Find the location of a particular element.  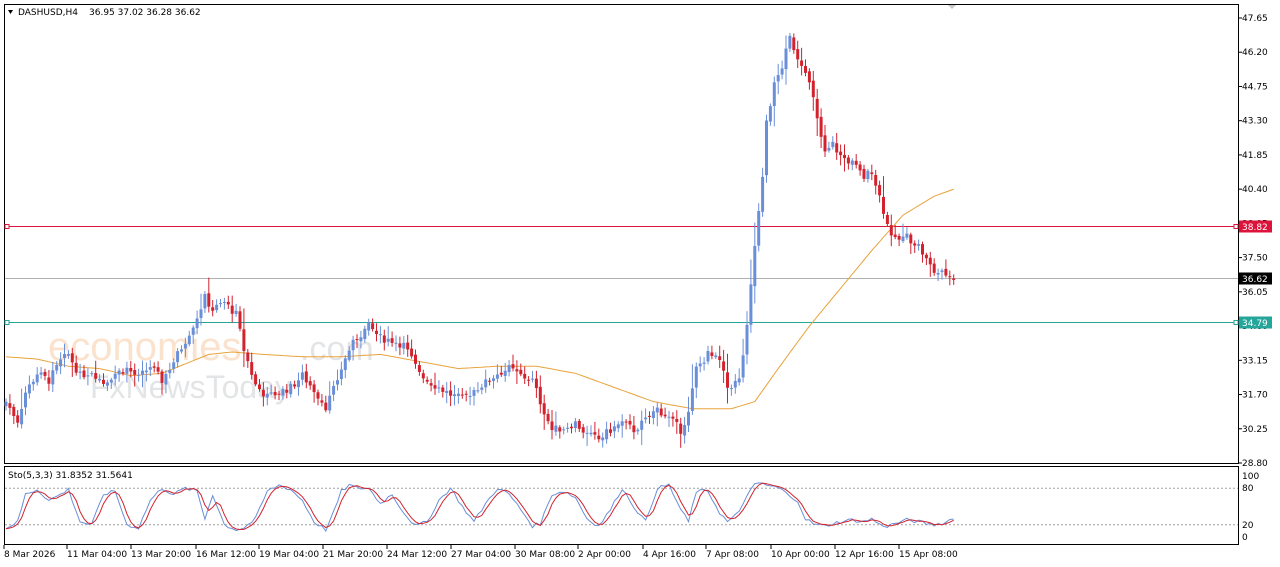

y-tick-label: 41.85 is located at coordinates (1255, 156).